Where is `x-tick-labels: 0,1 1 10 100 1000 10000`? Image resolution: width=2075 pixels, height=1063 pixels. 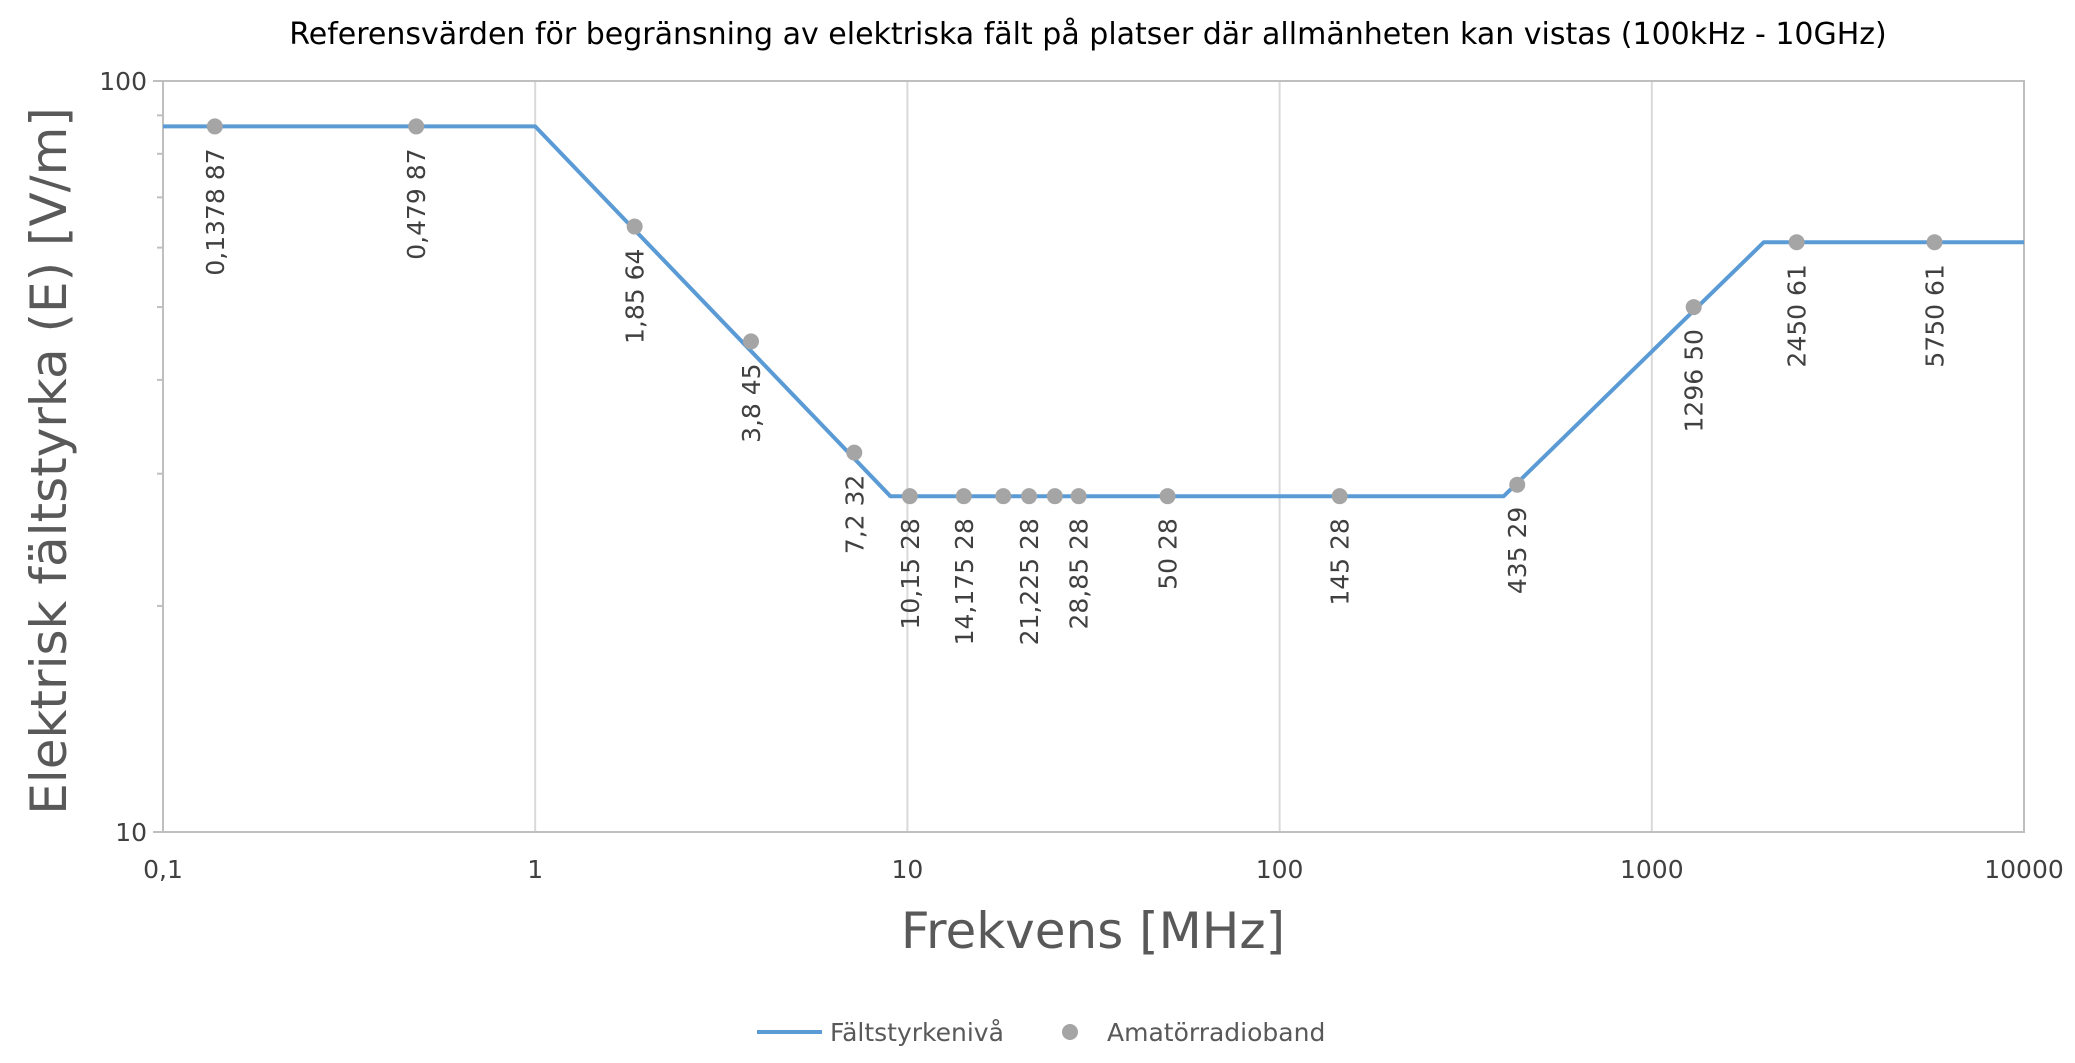 x-tick-labels: 0,1 1 10 100 1000 10000 is located at coordinates (1103, 869).